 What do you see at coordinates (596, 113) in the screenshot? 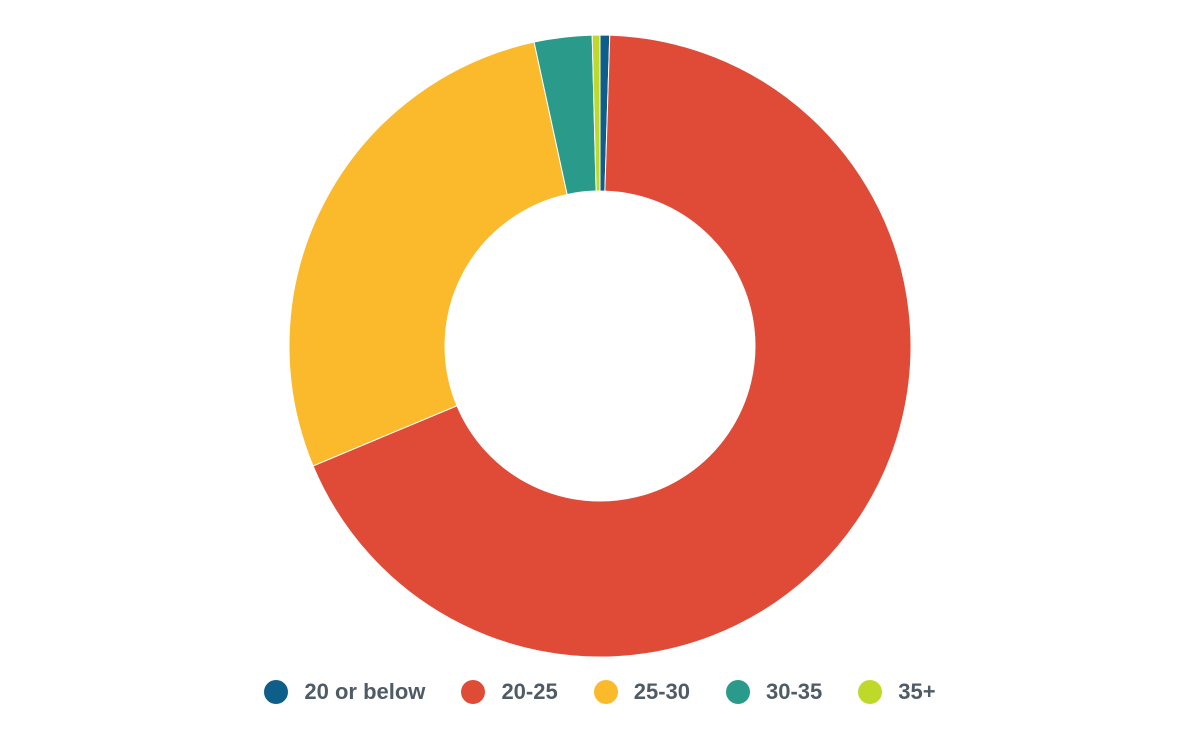
I see `slice-35-plus` at bounding box center [596, 113].